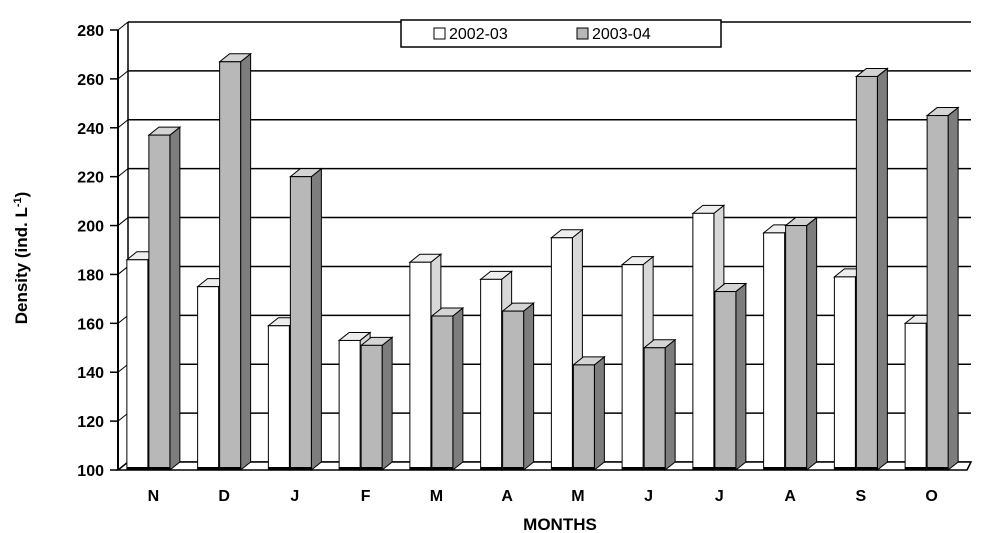 Image resolution: width=981 pixels, height=533 pixels. What do you see at coordinates (90, 471) in the screenshot?
I see `y-tick-label: 100` at bounding box center [90, 471].